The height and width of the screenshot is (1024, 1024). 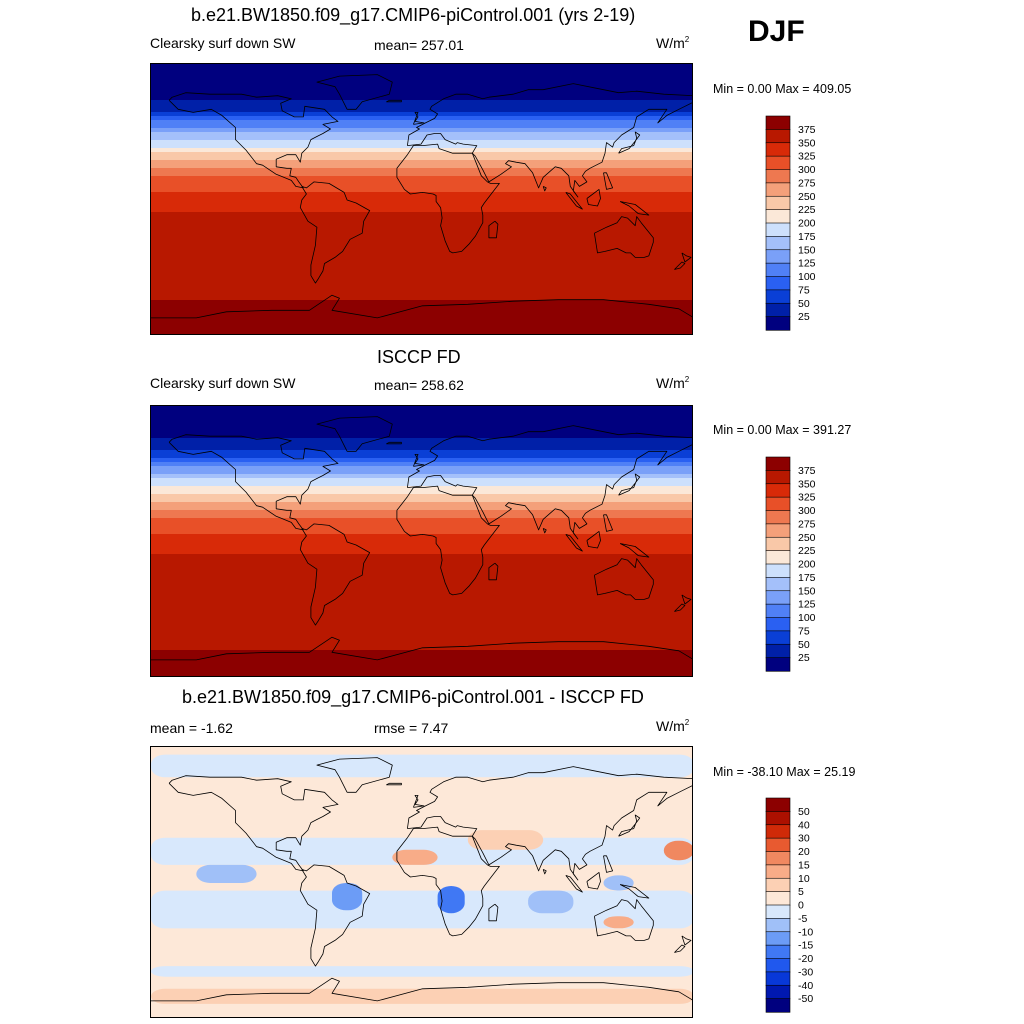 What do you see at coordinates (804, 290) in the screenshot?
I see `colorbar-tick-label: 75` at bounding box center [804, 290].